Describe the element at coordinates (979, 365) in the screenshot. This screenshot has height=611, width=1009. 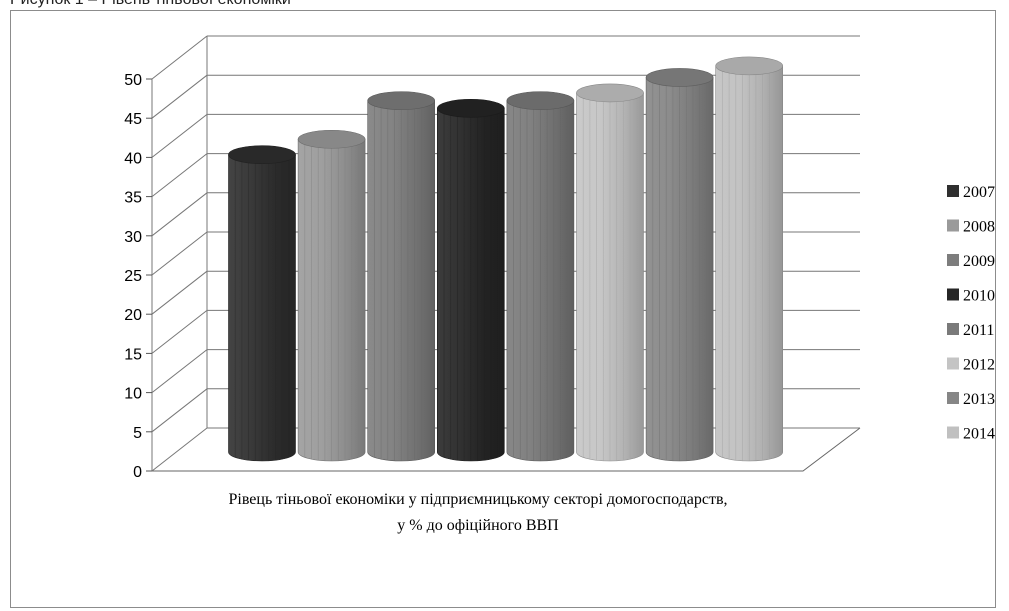
I see `legend-label: 2012` at that location.